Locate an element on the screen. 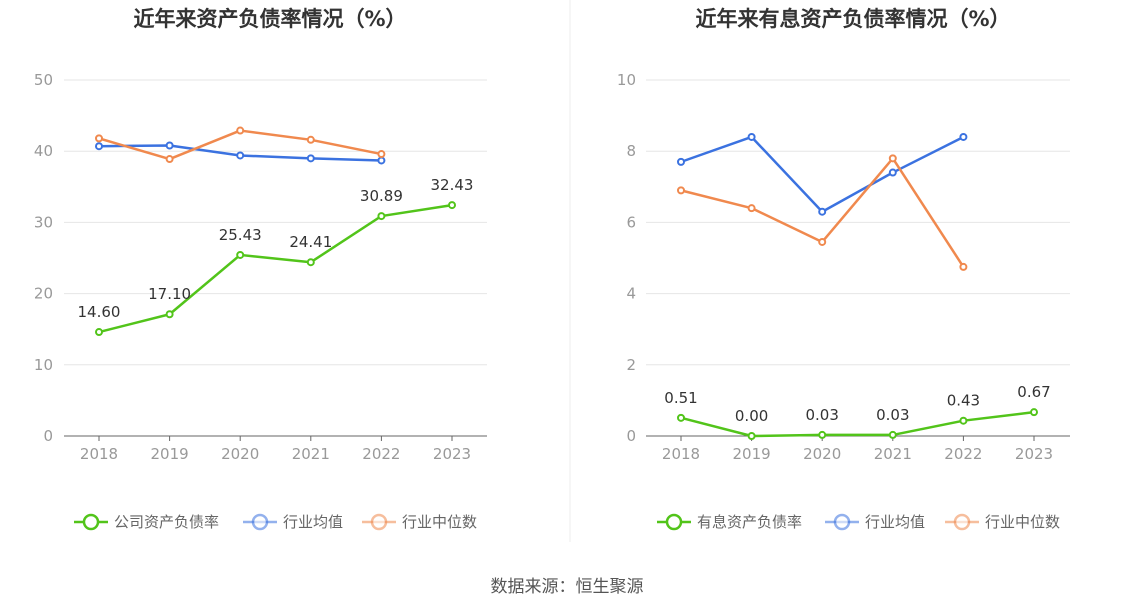  y-tick-label: 40 is located at coordinates (43, 151).